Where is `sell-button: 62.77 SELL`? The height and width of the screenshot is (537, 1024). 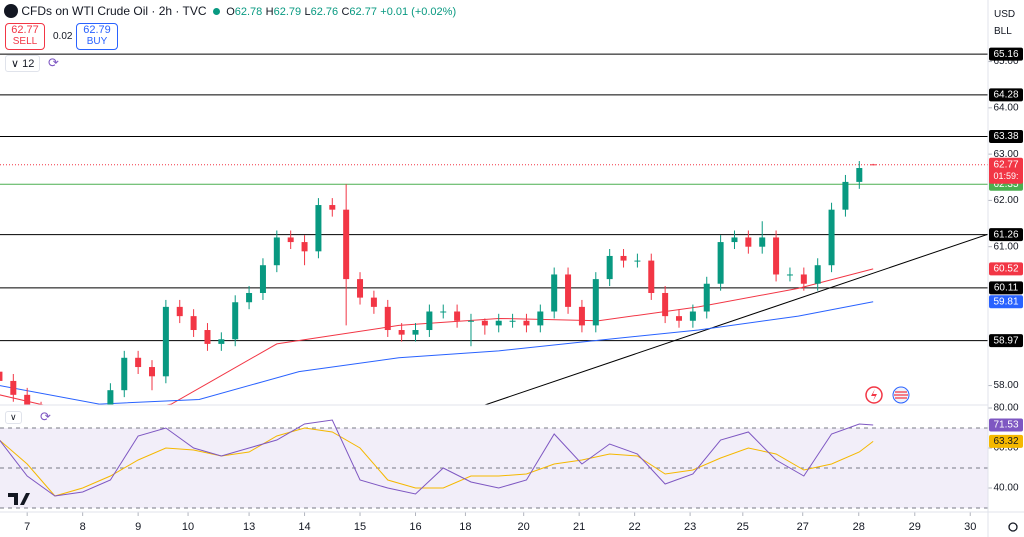 sell-button: 62.77 SELL is located at coordinates (25, 36).